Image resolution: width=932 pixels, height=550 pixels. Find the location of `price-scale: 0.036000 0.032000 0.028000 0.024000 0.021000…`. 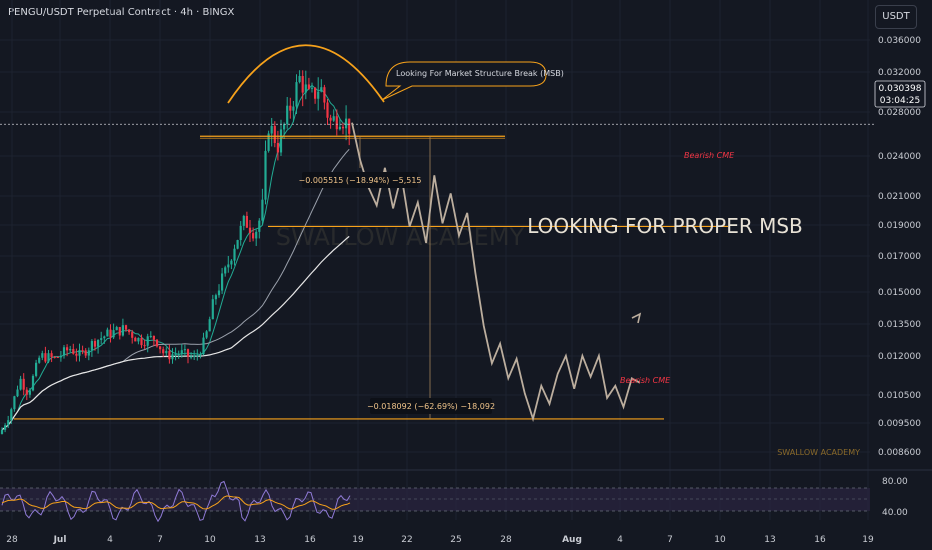

price-scale: 0.036000 0.032000 0.028000 0.024000 0.021000… is located at coordinates (899, 247).